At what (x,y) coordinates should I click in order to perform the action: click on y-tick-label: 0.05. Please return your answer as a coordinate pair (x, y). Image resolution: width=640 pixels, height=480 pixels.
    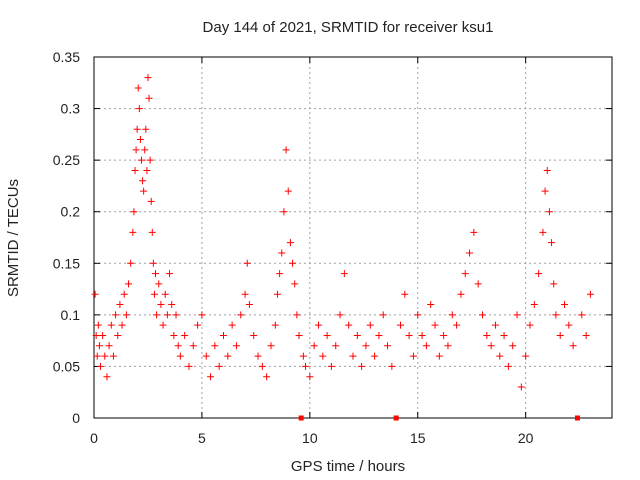
    Looking at the image, I should click on (66, 366).